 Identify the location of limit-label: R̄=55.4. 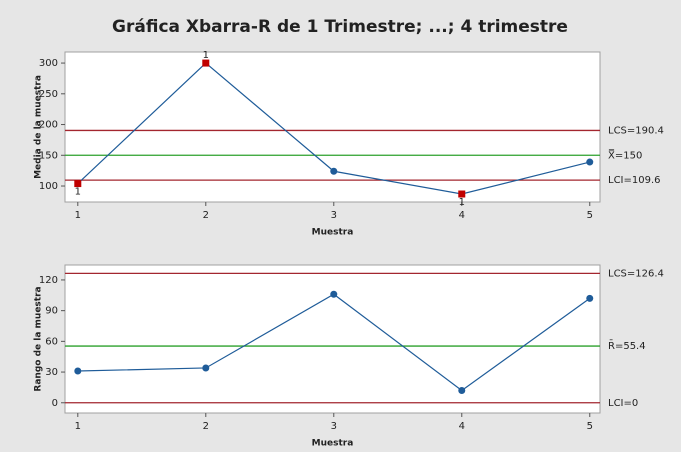
(627, 345).